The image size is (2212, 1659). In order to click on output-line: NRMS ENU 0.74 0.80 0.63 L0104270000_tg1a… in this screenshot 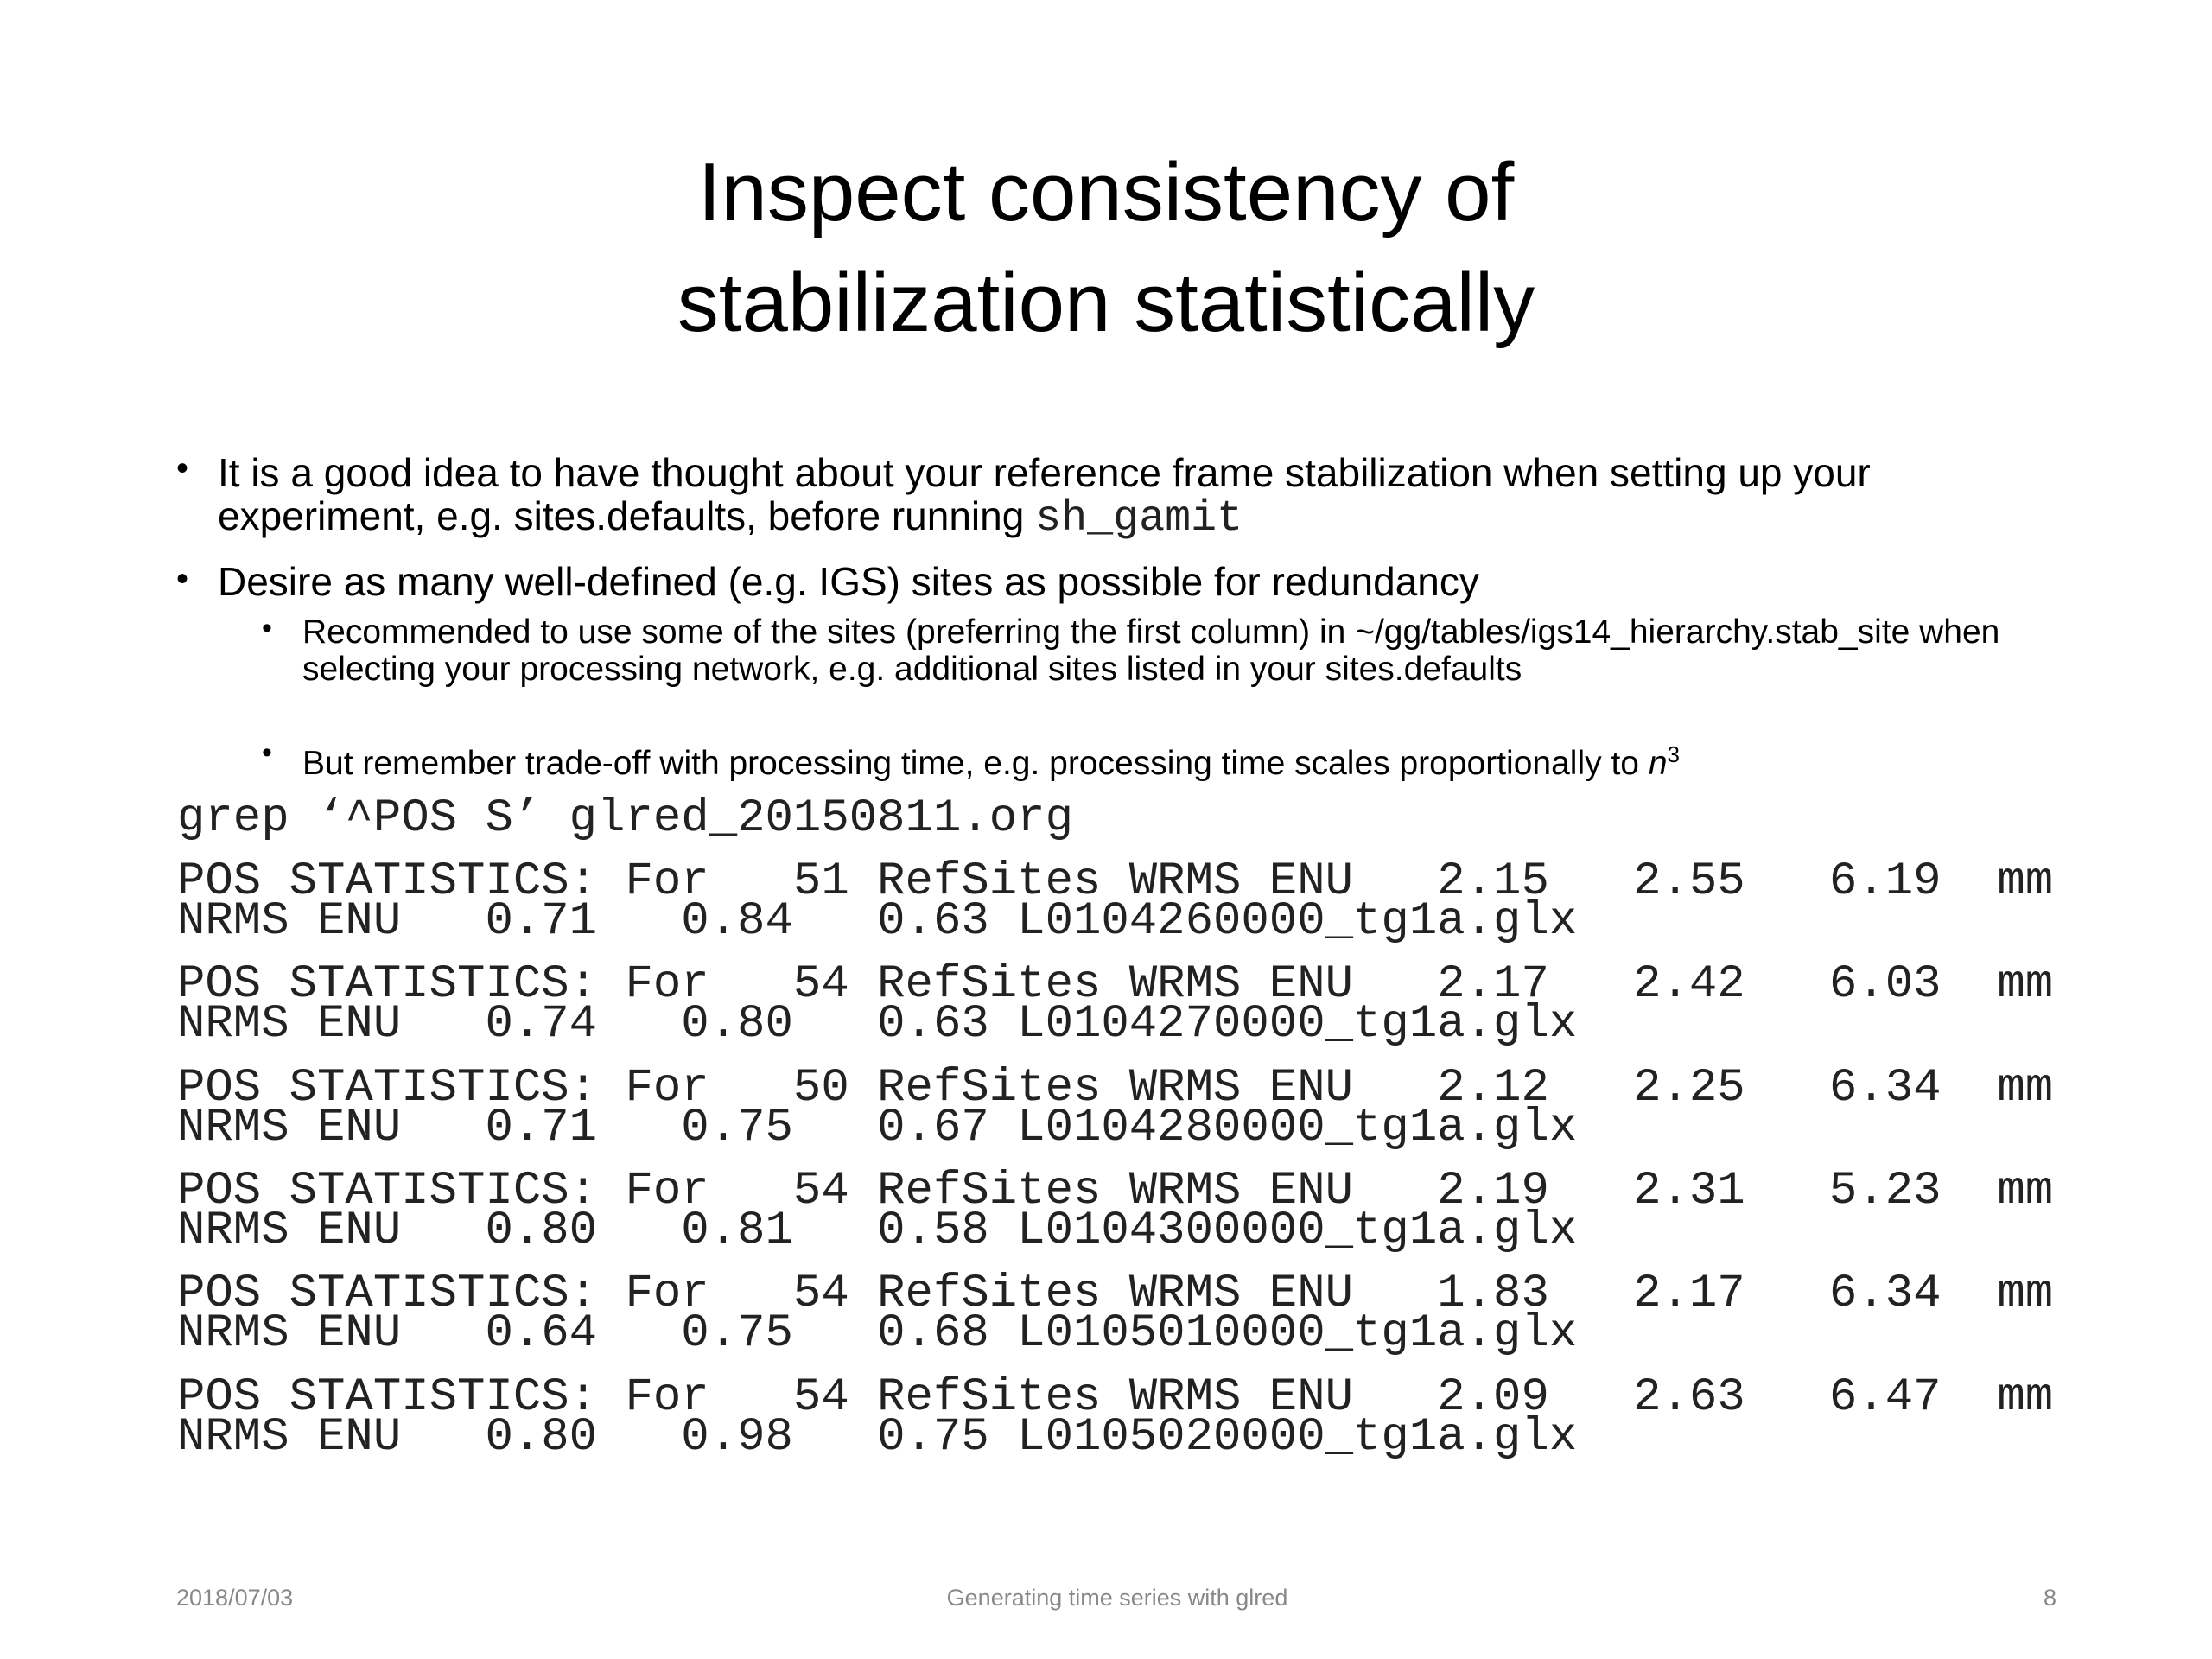, I will do `click(877, 1025)`.